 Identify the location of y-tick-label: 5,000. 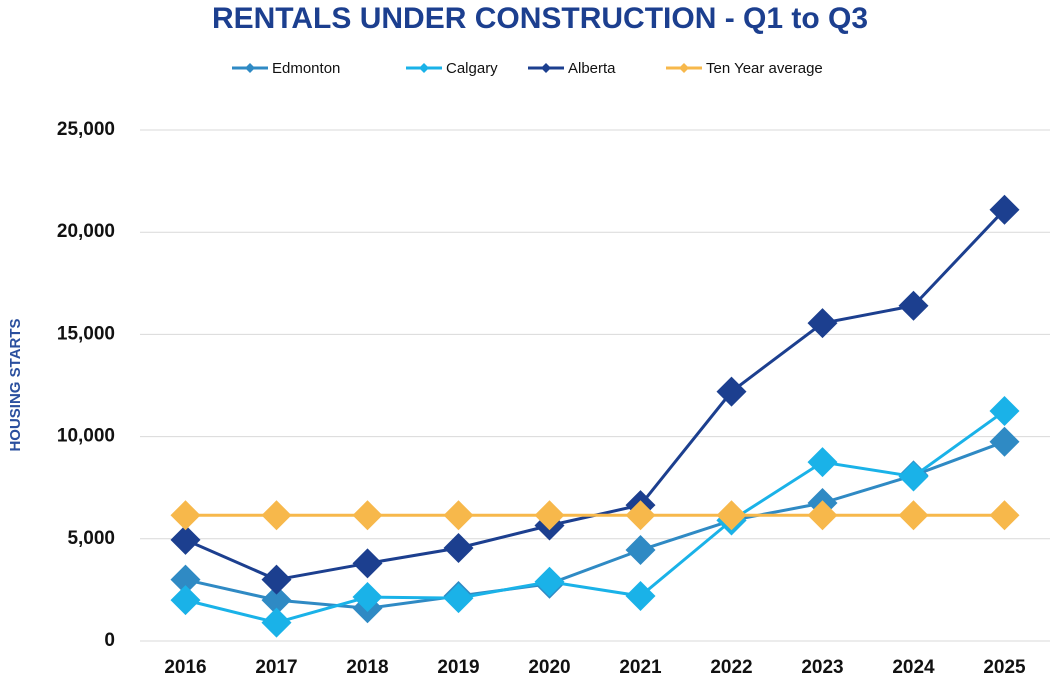
(91, 538).